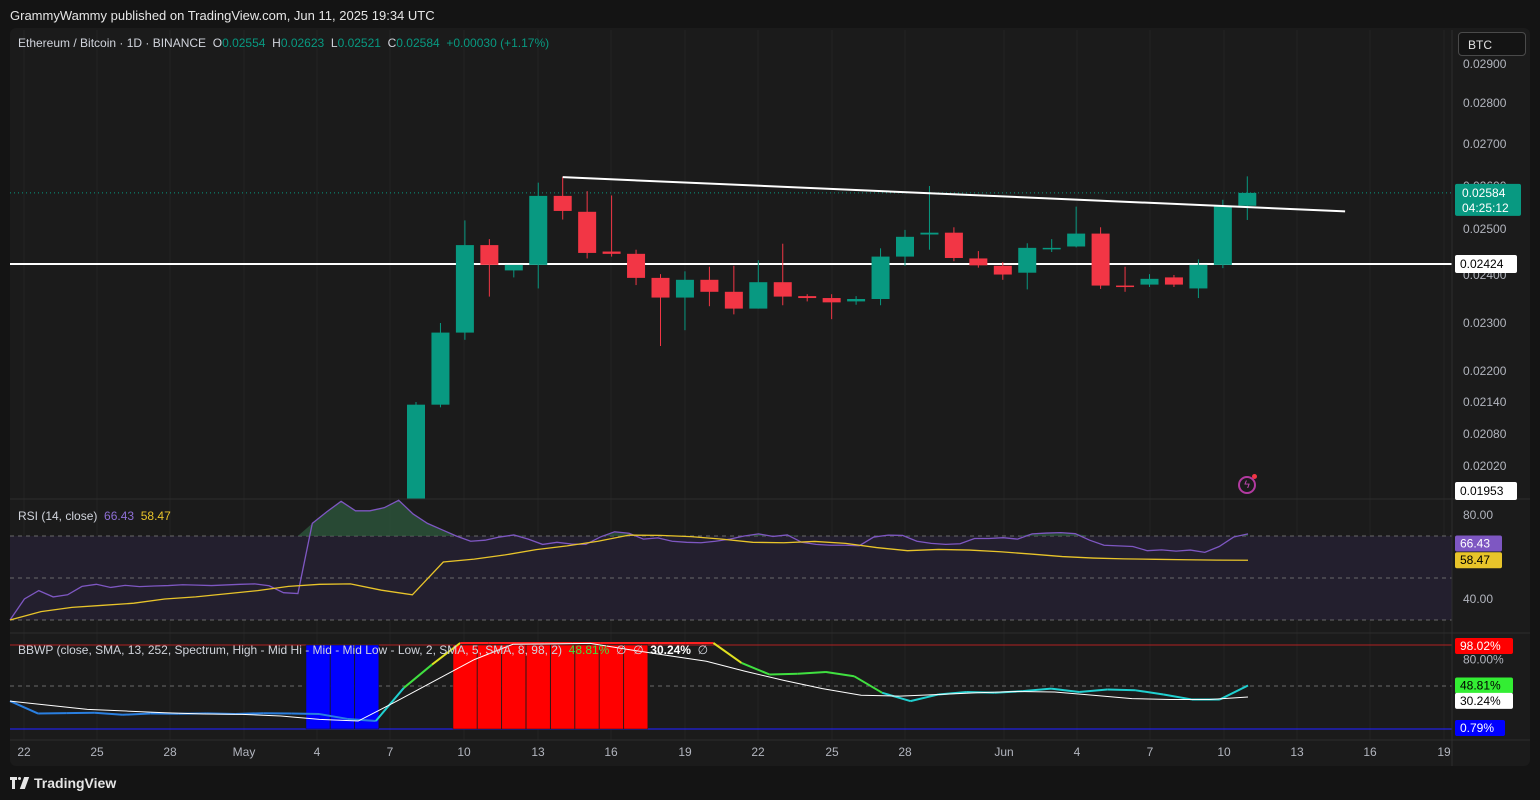 The width and height of the screenshot is (1540, 800). I want to click on bbwp-low-tag: 0.79%, so click(1480, 728).